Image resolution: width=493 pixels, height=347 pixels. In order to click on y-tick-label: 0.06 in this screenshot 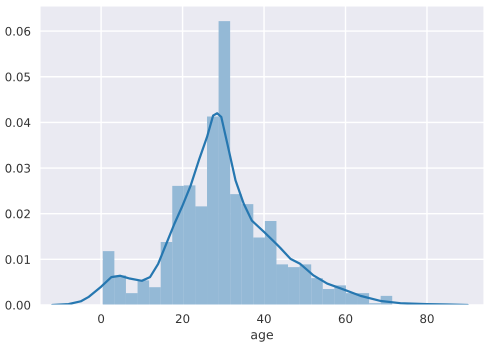, I will do `click(17, 31)`.